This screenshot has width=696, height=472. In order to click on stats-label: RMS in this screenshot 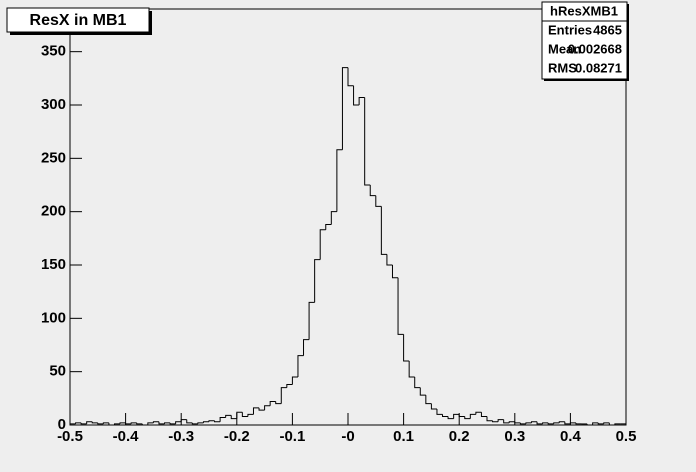, I will do `click(562, 67)`.